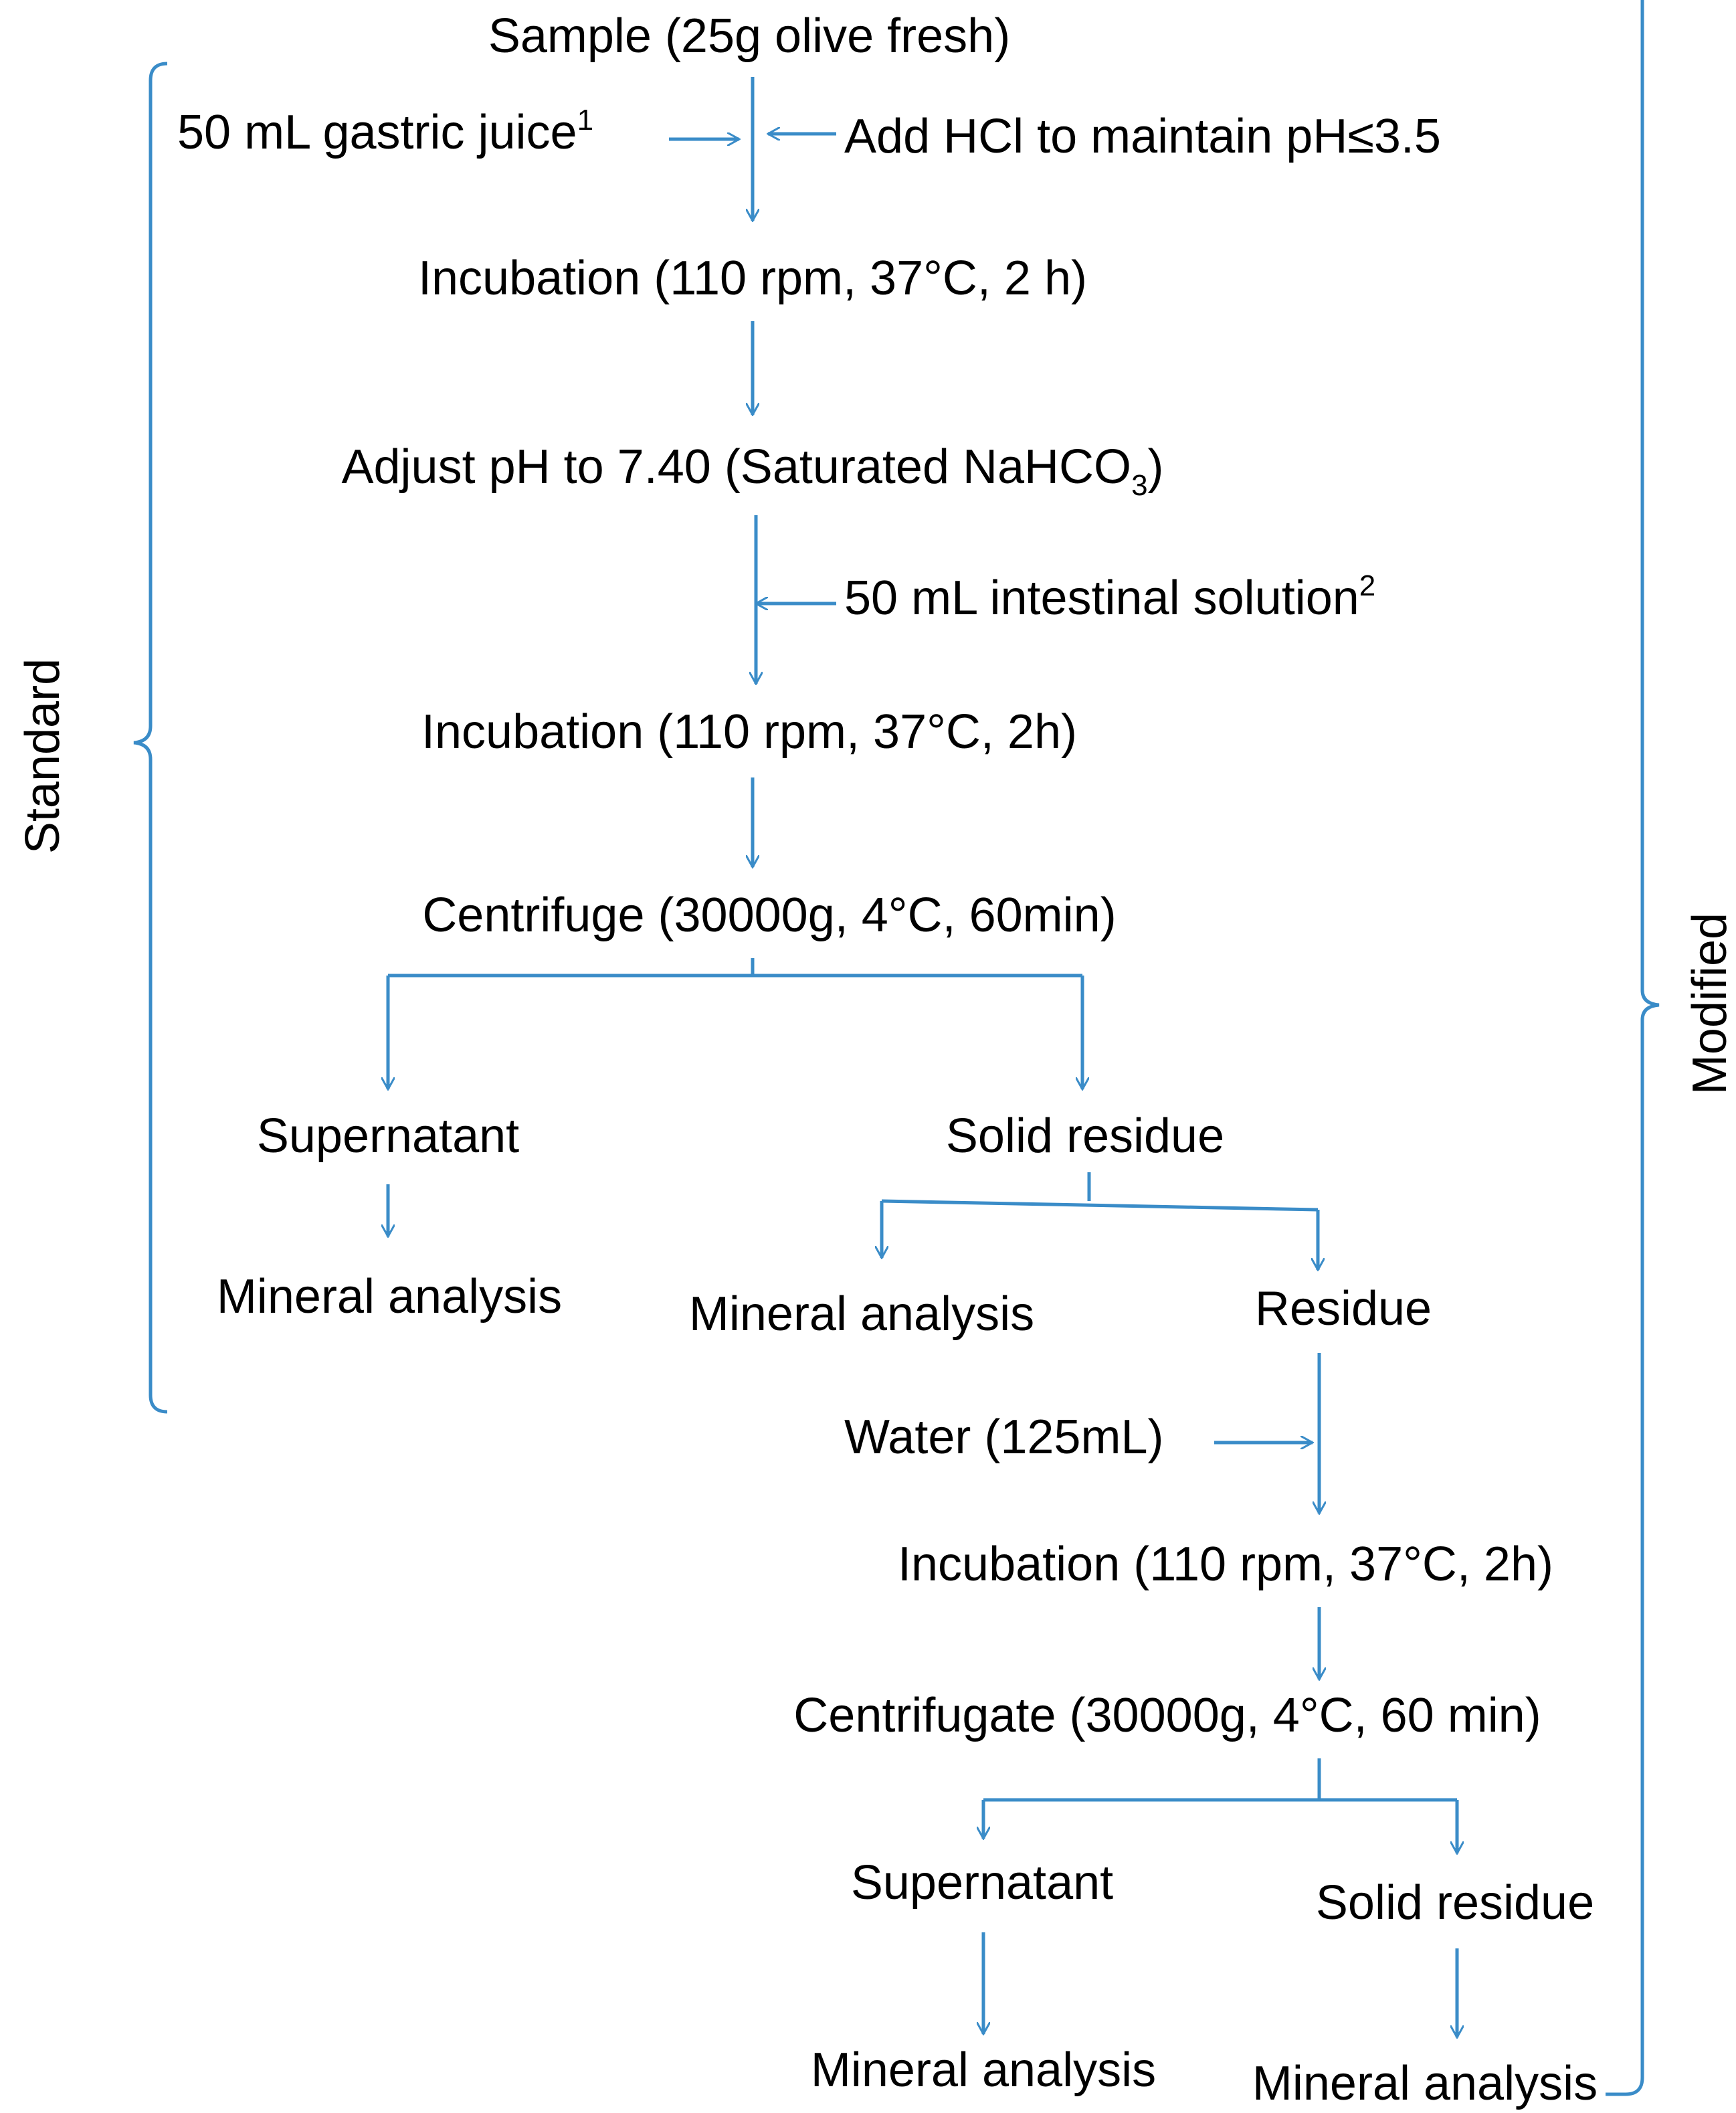  What do you see at coordinates (1343, 1309) in the screenshot?
I see `node-residue: Residue` at bounding box center [1343, 1309].